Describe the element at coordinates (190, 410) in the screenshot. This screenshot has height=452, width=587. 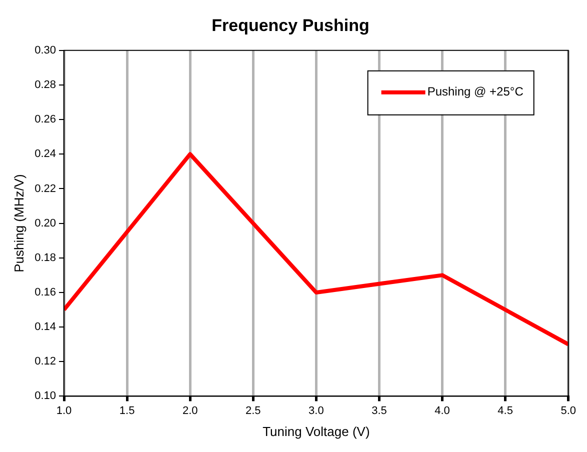
I see `x-tick-label: 2.0` at that location.